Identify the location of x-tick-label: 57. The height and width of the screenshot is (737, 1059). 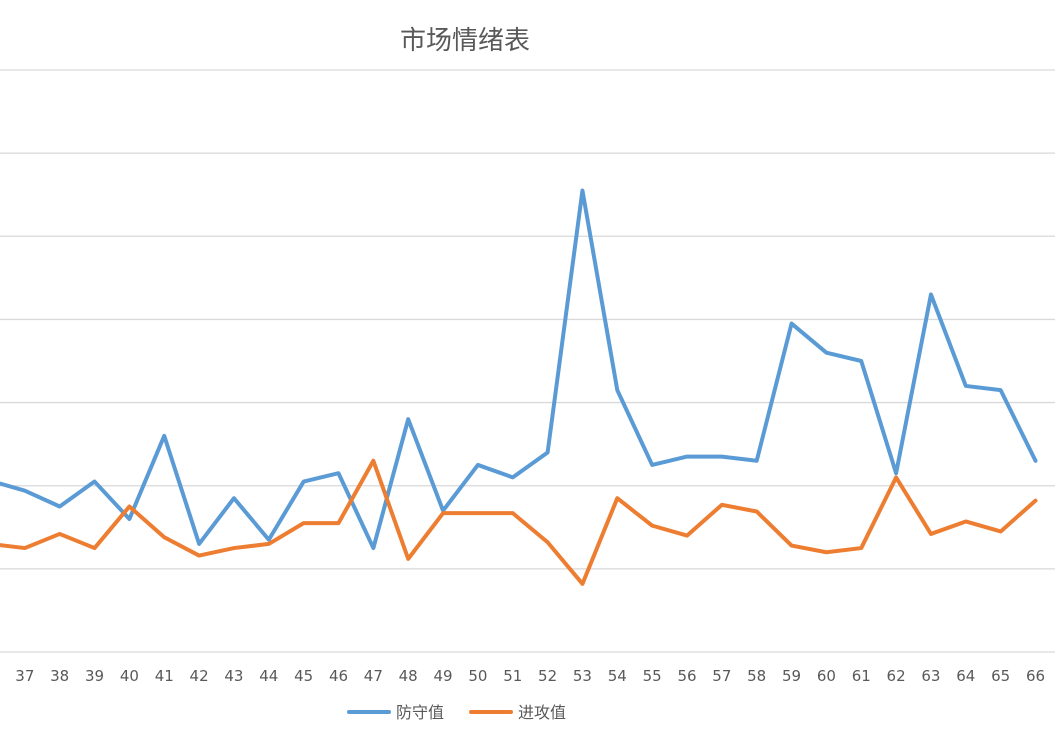
(721, 676).